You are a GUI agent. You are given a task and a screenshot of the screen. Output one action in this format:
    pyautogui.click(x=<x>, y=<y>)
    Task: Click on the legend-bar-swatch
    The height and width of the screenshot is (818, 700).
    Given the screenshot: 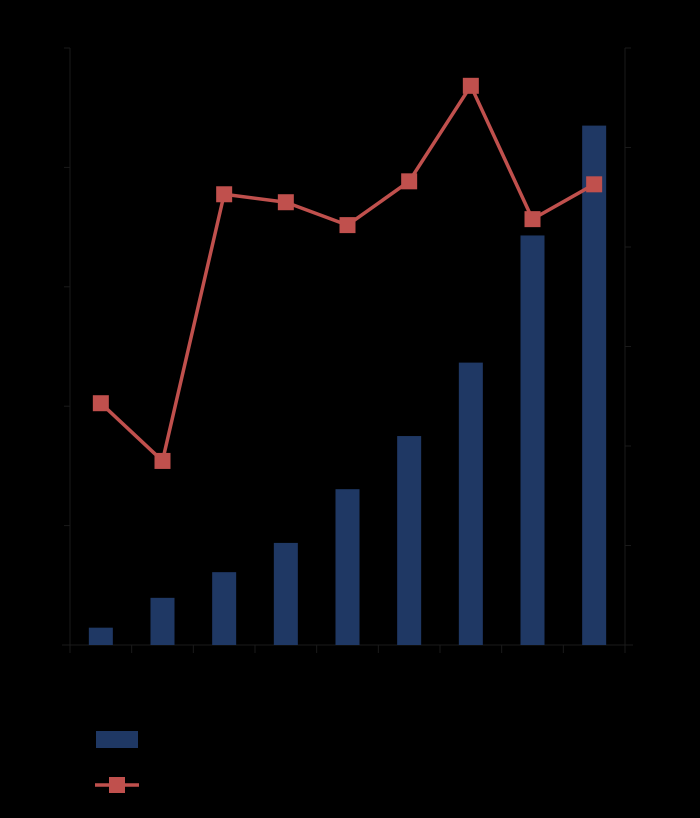 What is the action you would take?
    pyautogui.click(x=117, y=739)
    